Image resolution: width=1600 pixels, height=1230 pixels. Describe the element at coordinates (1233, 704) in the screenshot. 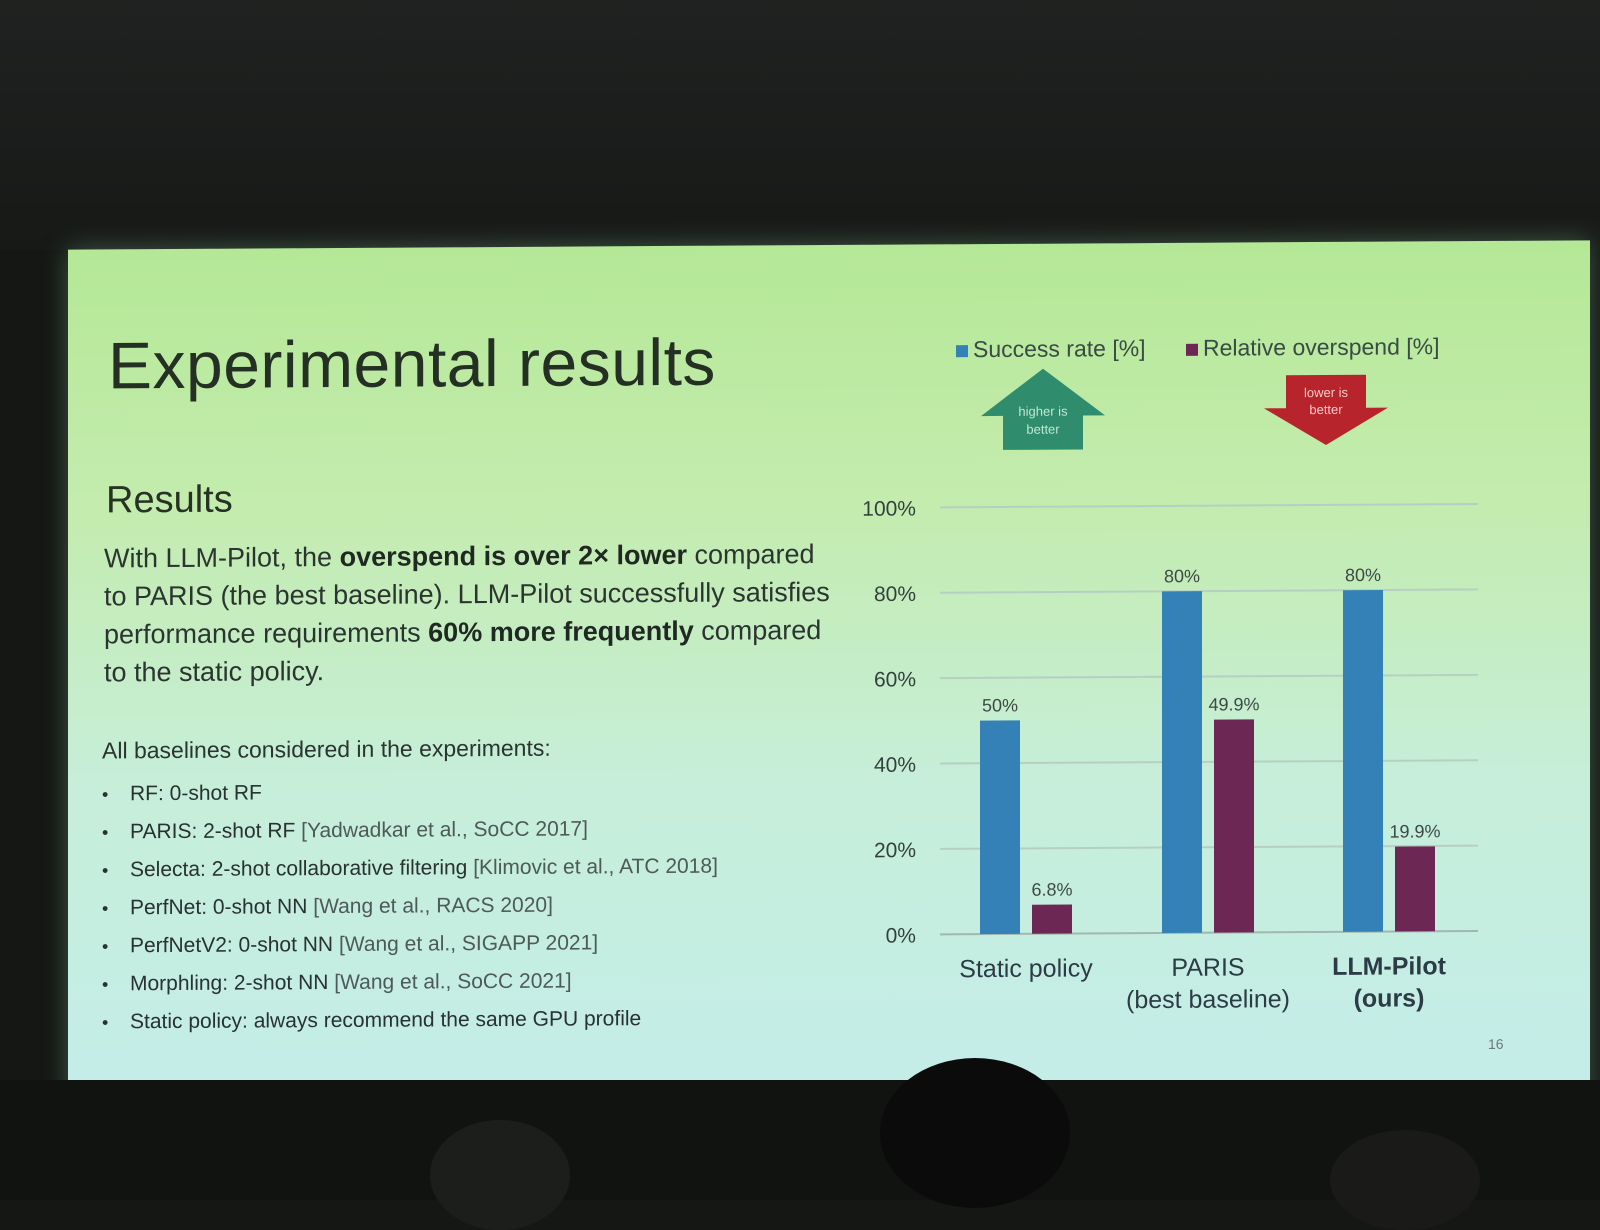

I see `data-label: 49.9%` at that location.